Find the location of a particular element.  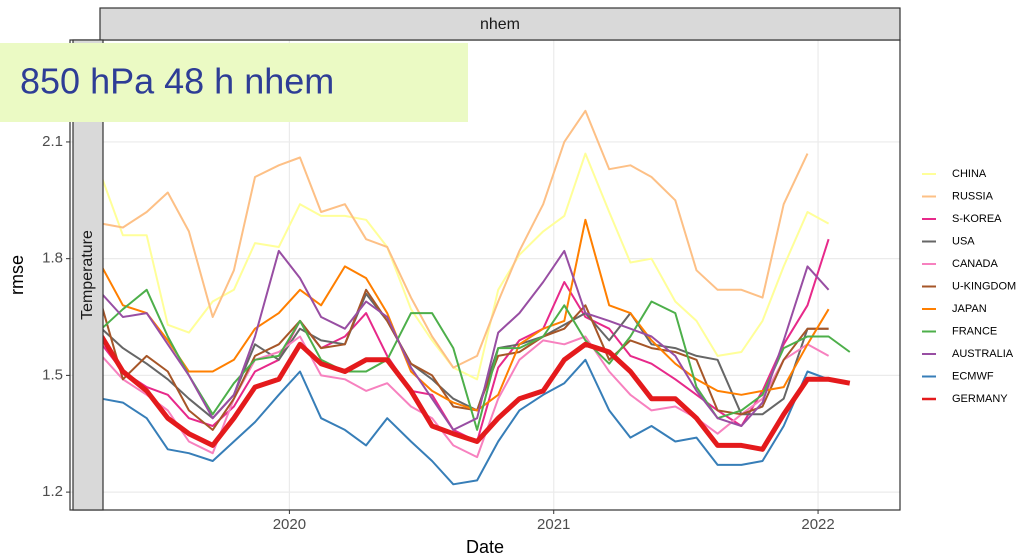

x-tick-label: 2021 is located at coordinates (553, 524).